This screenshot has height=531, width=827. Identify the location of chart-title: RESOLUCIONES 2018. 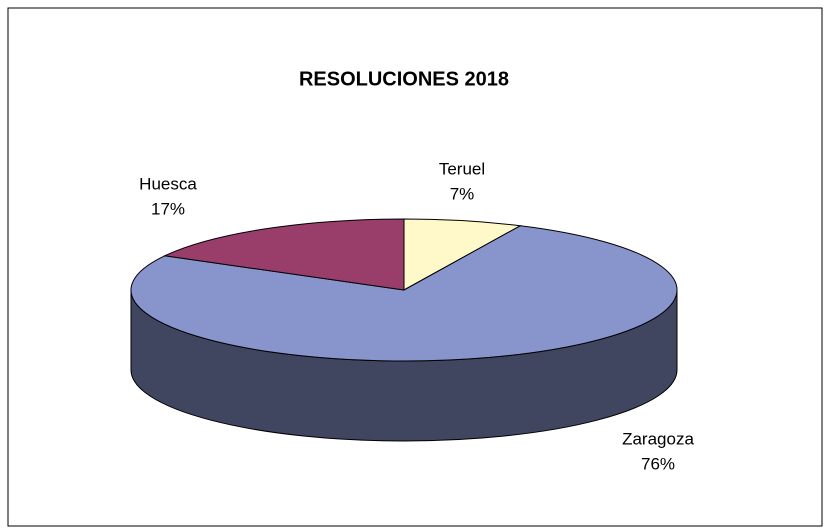
(404, 79).